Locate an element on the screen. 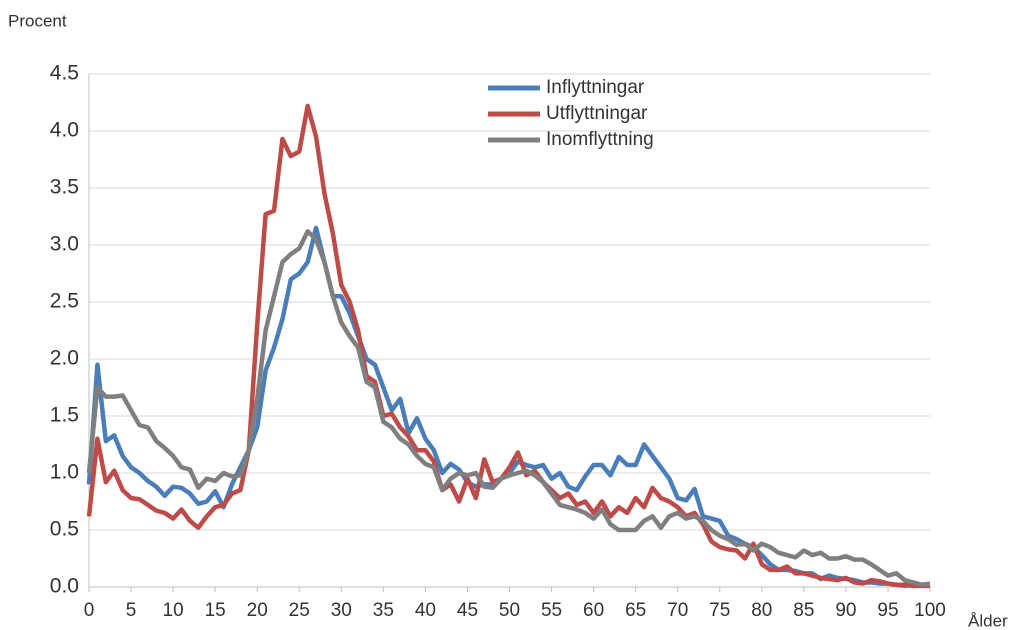 The width and height of the screenshot is (1017, 630). x-tick-label: 85 is located at coordinates (803, 610).